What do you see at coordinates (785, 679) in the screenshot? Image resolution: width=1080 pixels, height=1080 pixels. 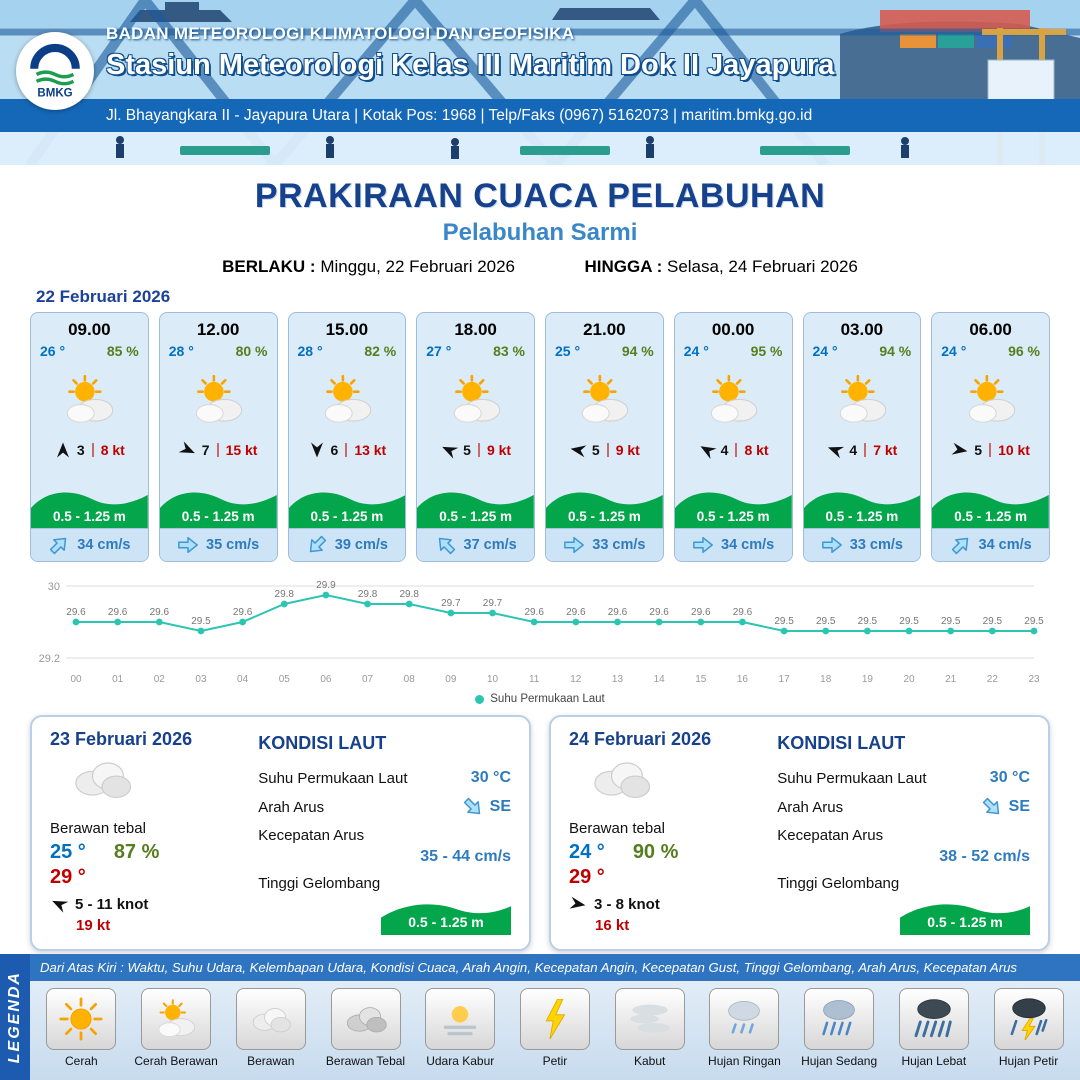 I see `svg-text: 17` at bounding box center [785, 679].